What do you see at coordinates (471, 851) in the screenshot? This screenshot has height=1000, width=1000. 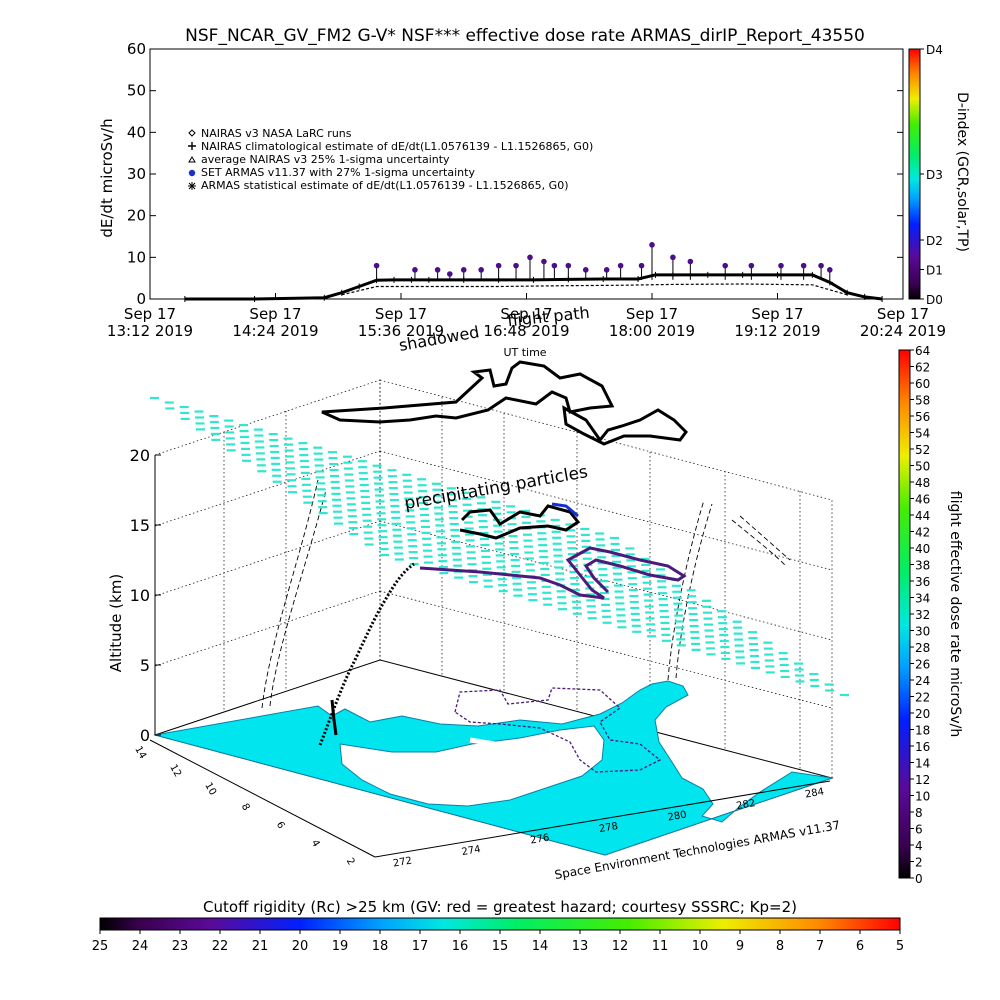 I see `longitude-tick-label: 274` at bounding box center [471, 851].